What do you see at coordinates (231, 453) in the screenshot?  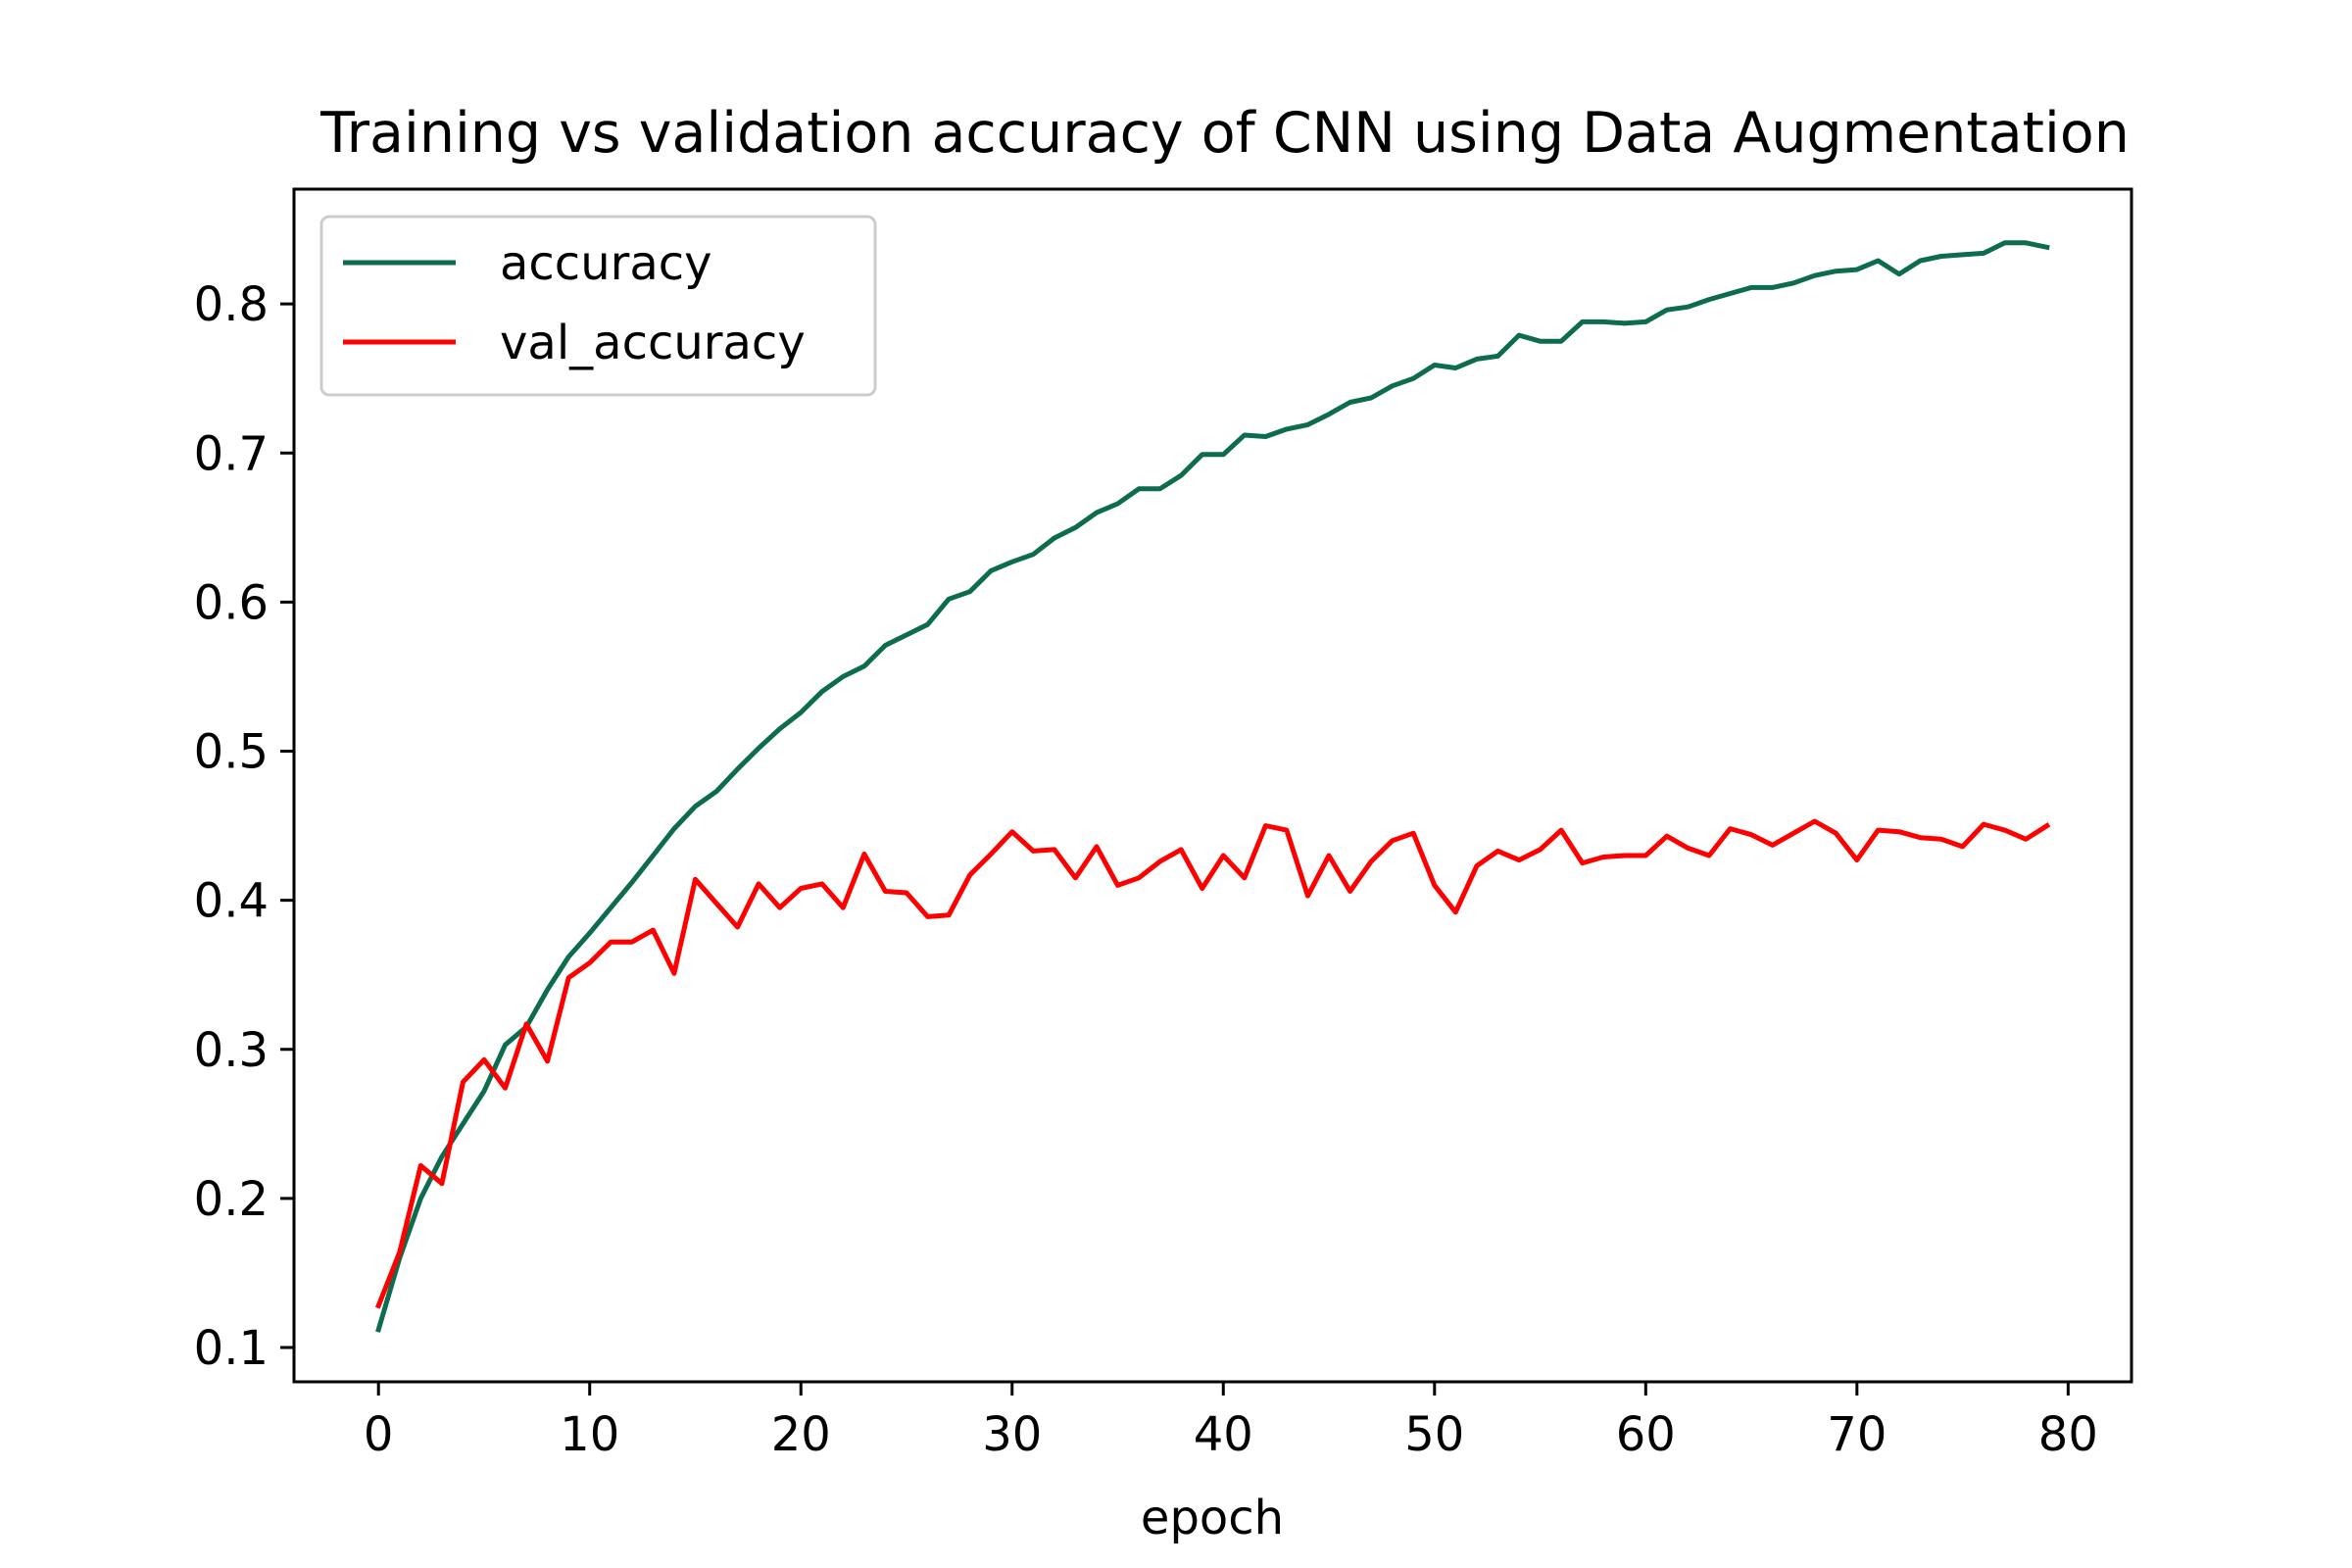 I see `y-tick-label-0.7: 0.7` at bounding box center [231, 453].